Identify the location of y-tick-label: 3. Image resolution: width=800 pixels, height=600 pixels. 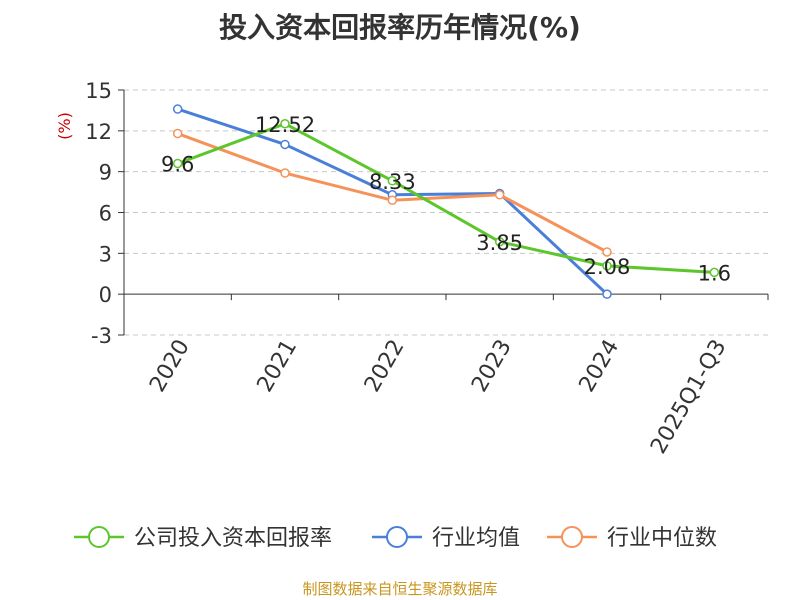
(105, 254).